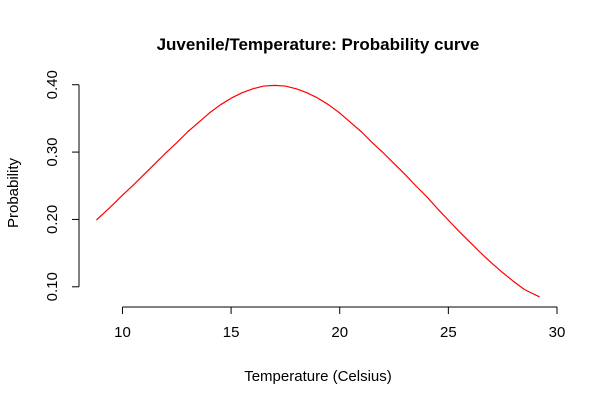 The width and height of the screenshot is (598, 404). What do you see at coordinates (231, 332) in the screenshot?
I see `x-tick-label: 15` at bounding box center [231, 332].